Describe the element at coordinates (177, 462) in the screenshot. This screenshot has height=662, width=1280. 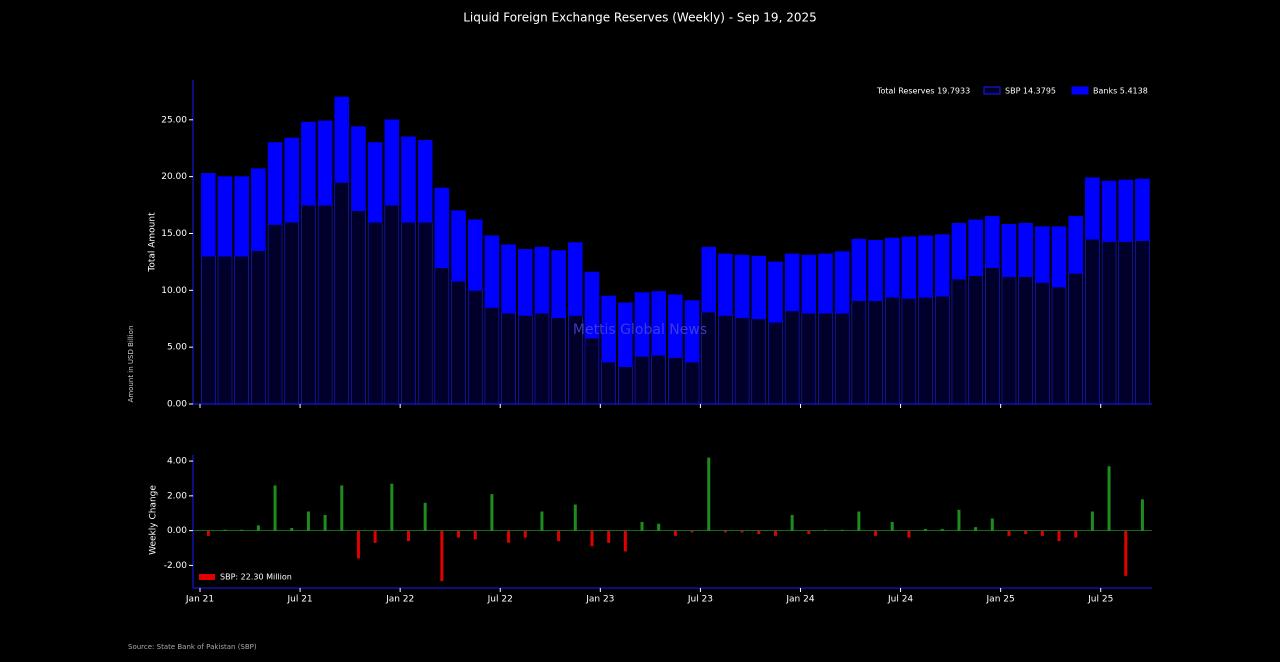
I see `y-tick-label: 4.00` at that location.